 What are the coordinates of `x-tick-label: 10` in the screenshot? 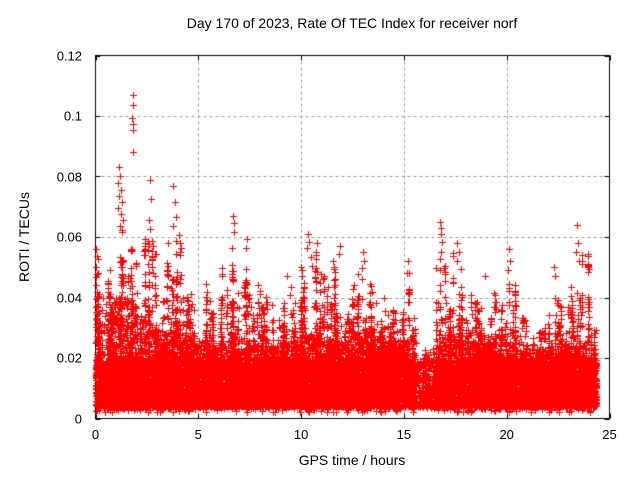 It's located at (301, 434).